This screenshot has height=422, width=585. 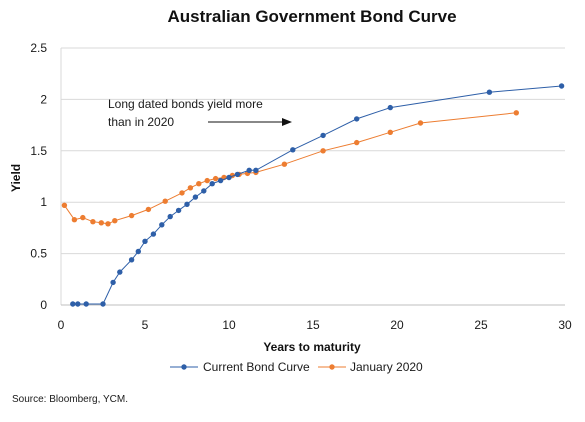 What do you see at coordinates (43, 202) in the screenshot?
I see `y-tick-label: 1` at bounding box center [43, 202].